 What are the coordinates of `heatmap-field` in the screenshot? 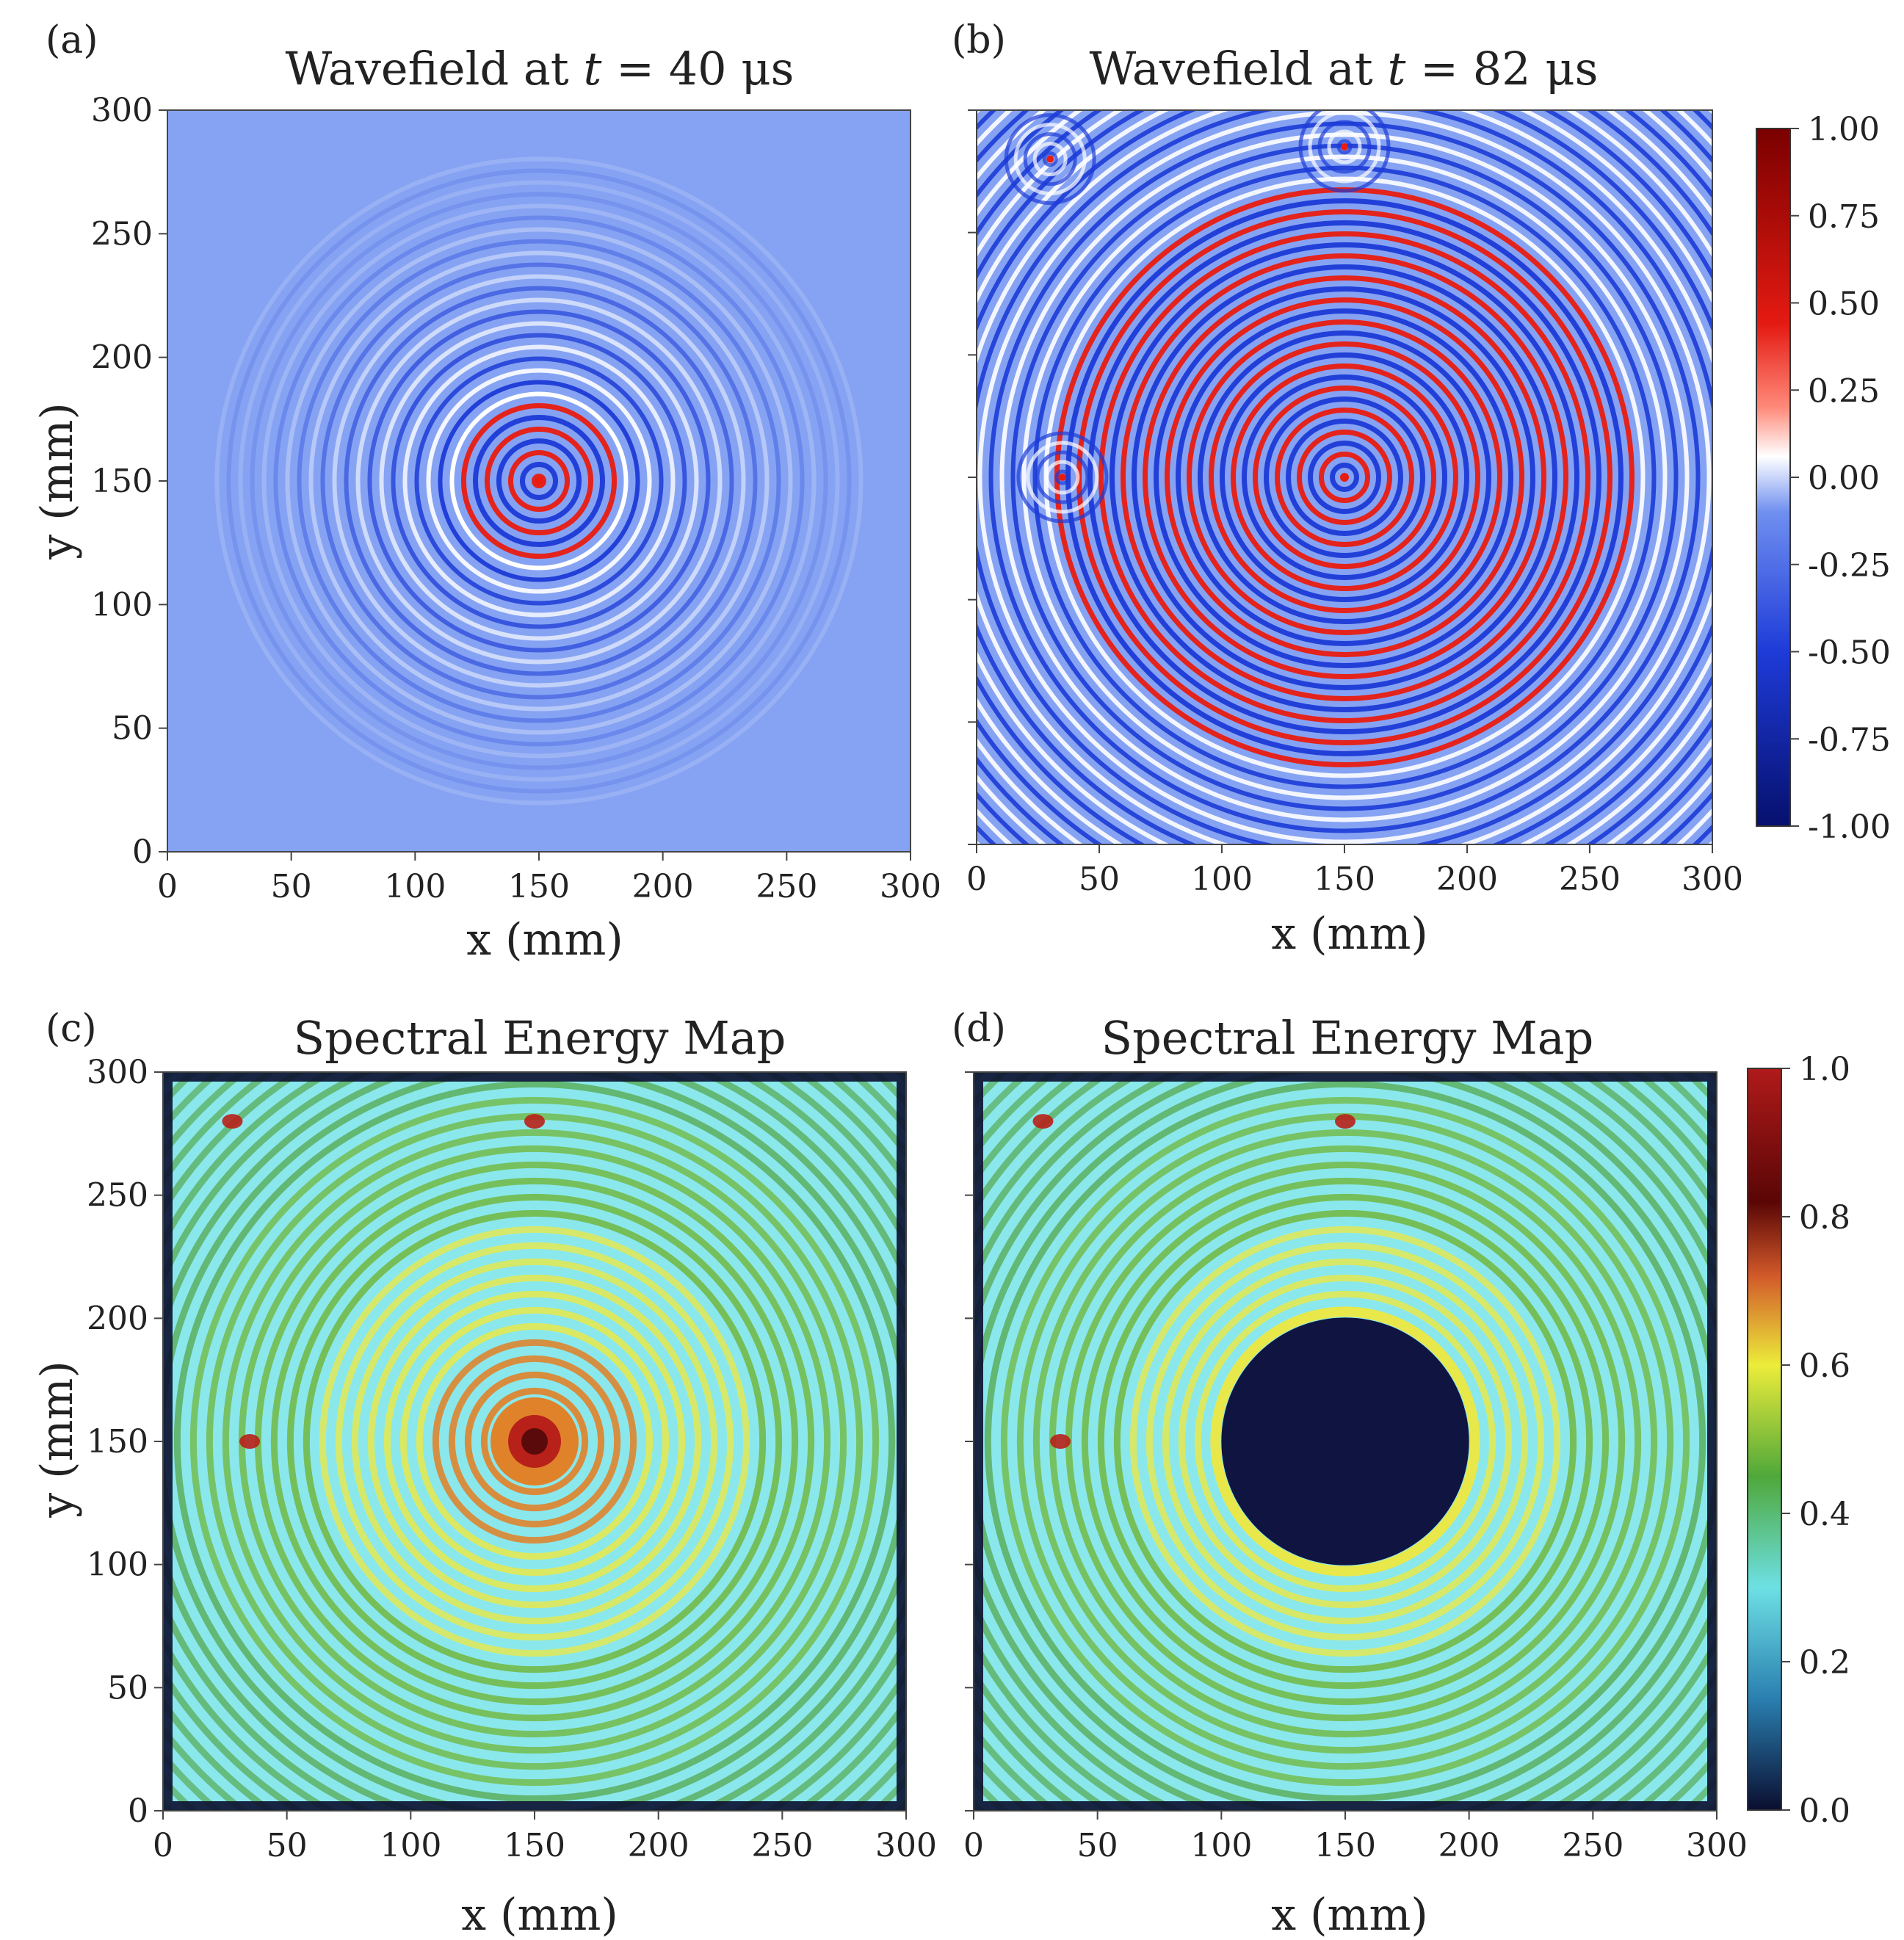 It's located at (539, 481).